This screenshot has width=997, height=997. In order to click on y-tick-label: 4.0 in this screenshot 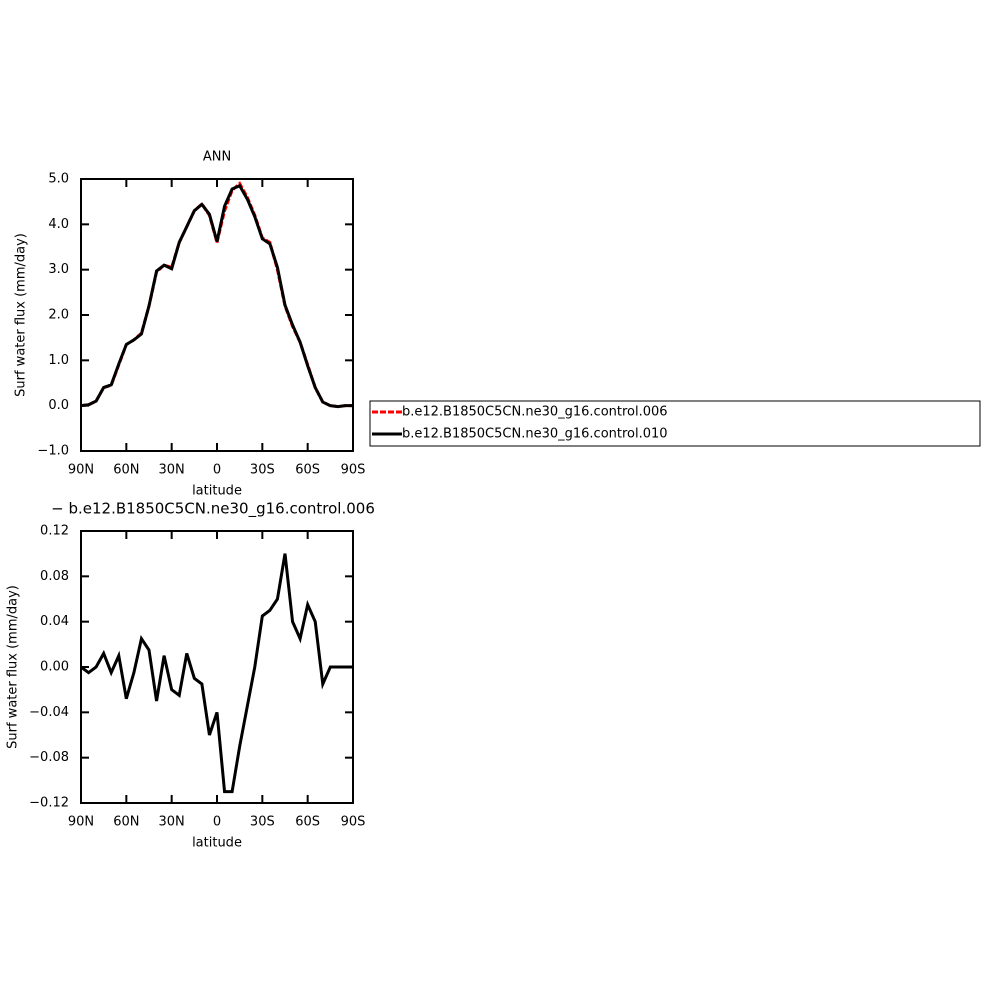, I will do `click(58, 224)`.